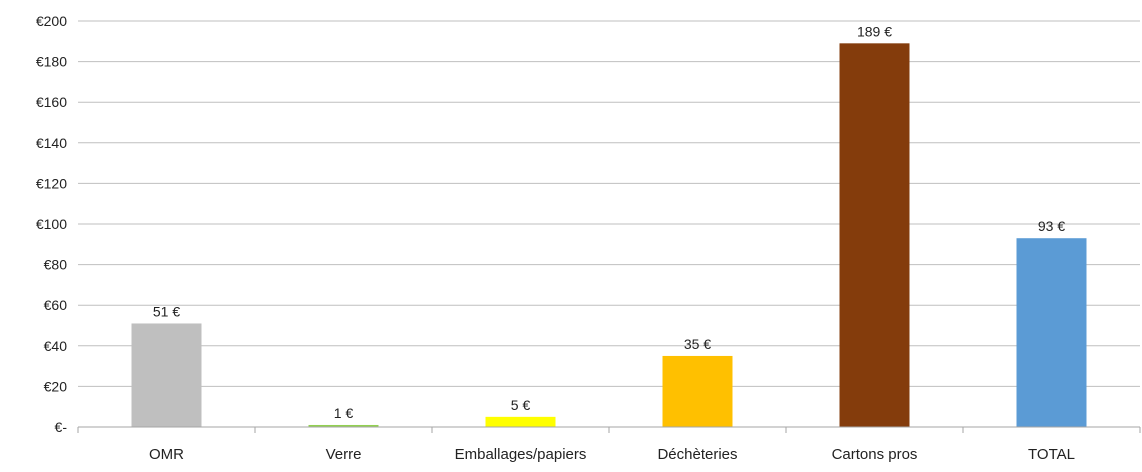  I want to click on y-axis-tick-labels: €- €20 €40 €60 €80 €100 €120 €140 €160 €180 €200, so click(51, 224).